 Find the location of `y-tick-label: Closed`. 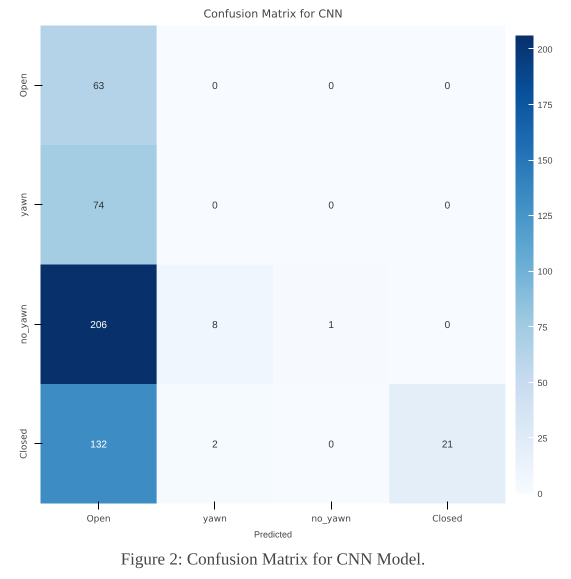

y-tick-label: Closed is located at coordinates (25, 443).